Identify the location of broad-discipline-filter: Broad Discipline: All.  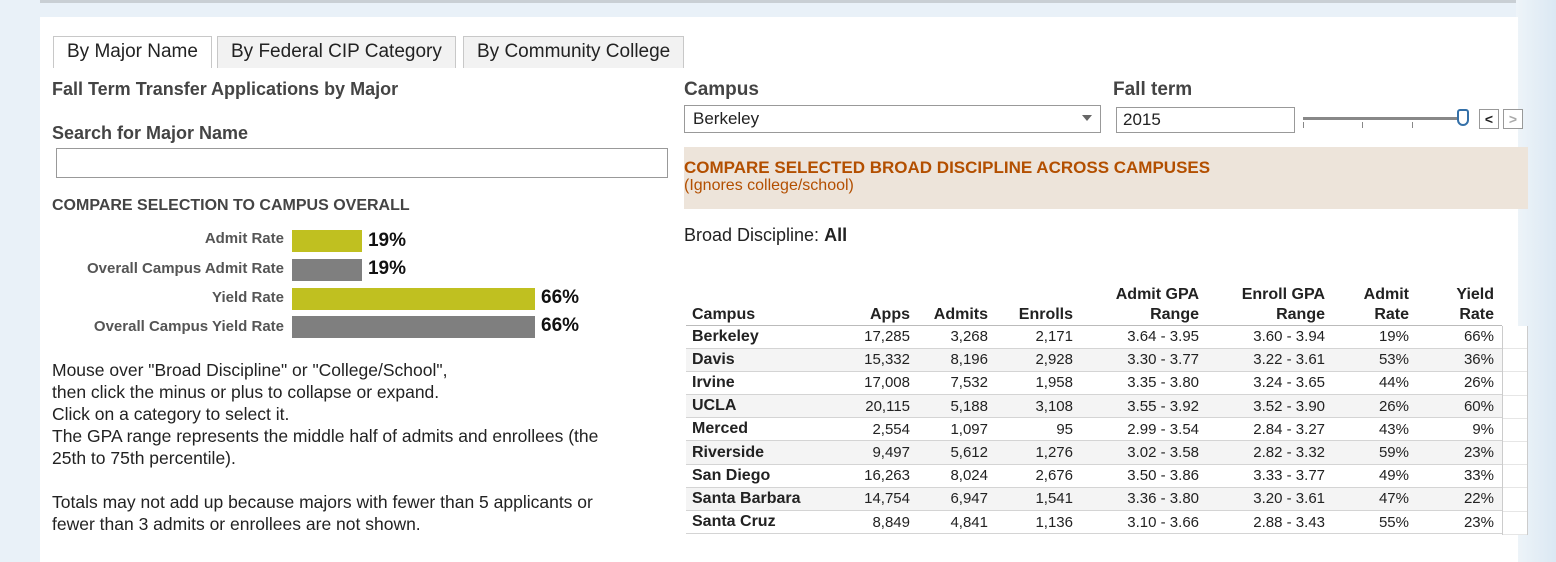
(765, 235).